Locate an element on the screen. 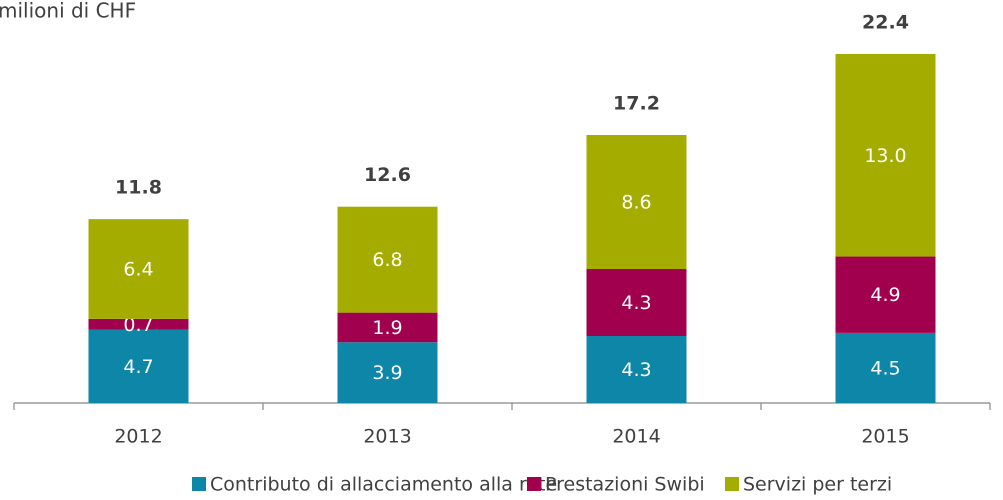 This screenshot has height=500, width=1003. x-tick-label: 2012 is located at coordinates (138, 437).